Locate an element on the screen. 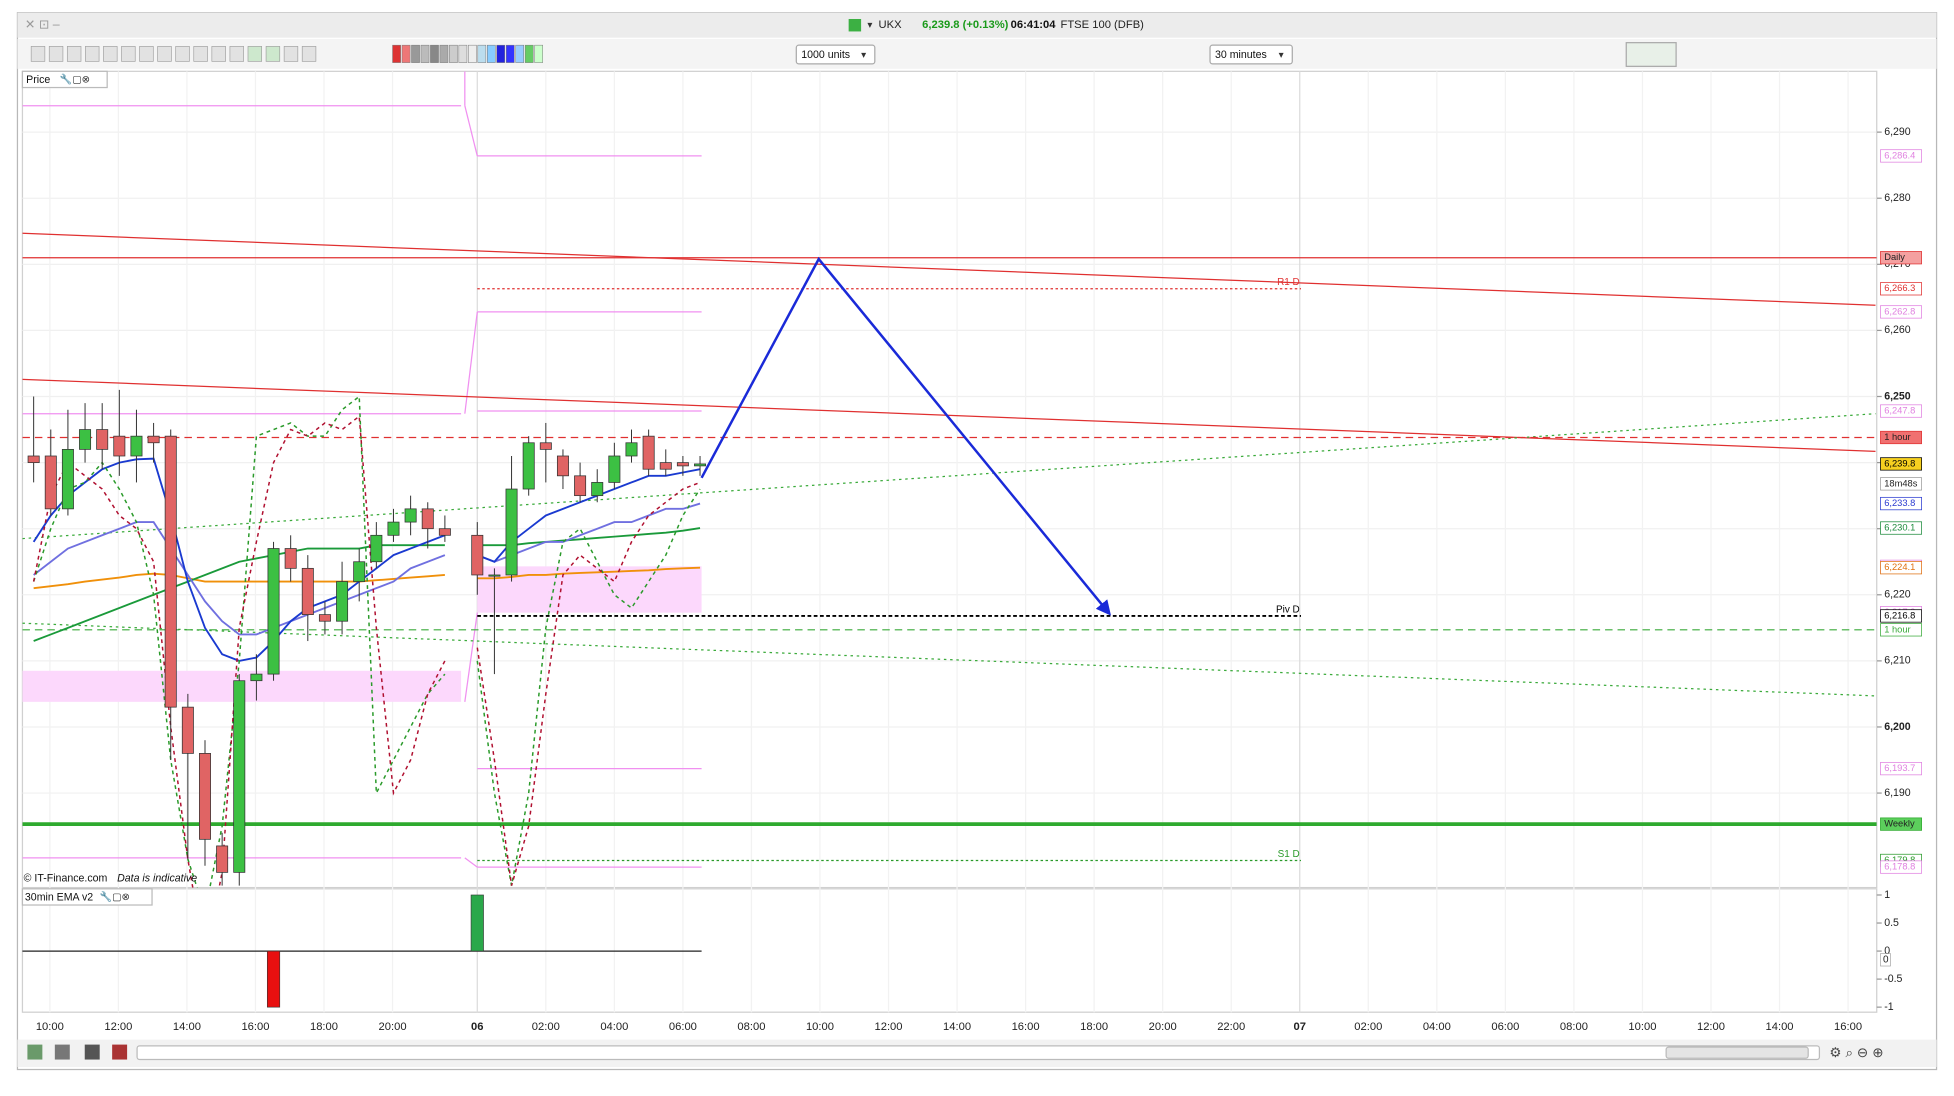 The image size is (1954, 1096). level-badge-label: Daily is located at coordinates (1894, 257).